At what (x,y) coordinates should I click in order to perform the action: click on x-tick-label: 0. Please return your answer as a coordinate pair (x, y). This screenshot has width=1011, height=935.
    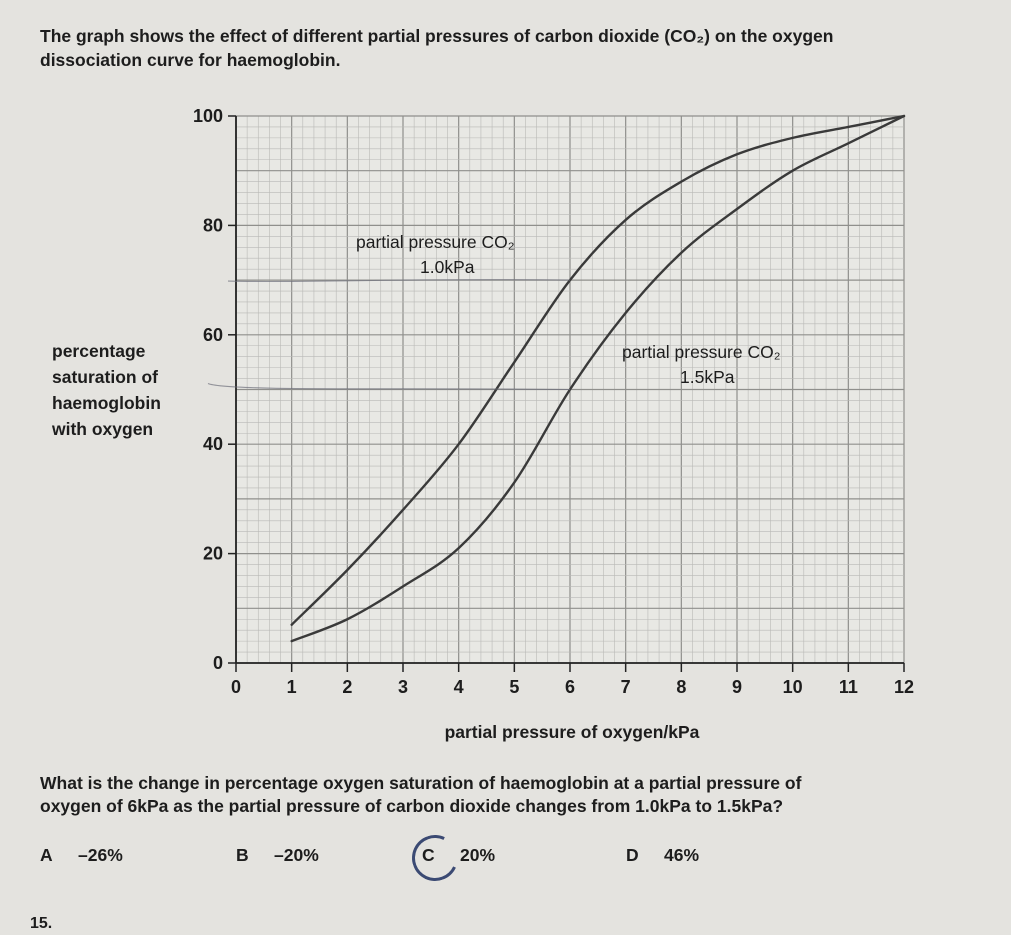
    Looking at the image, I should click on (236, 687).